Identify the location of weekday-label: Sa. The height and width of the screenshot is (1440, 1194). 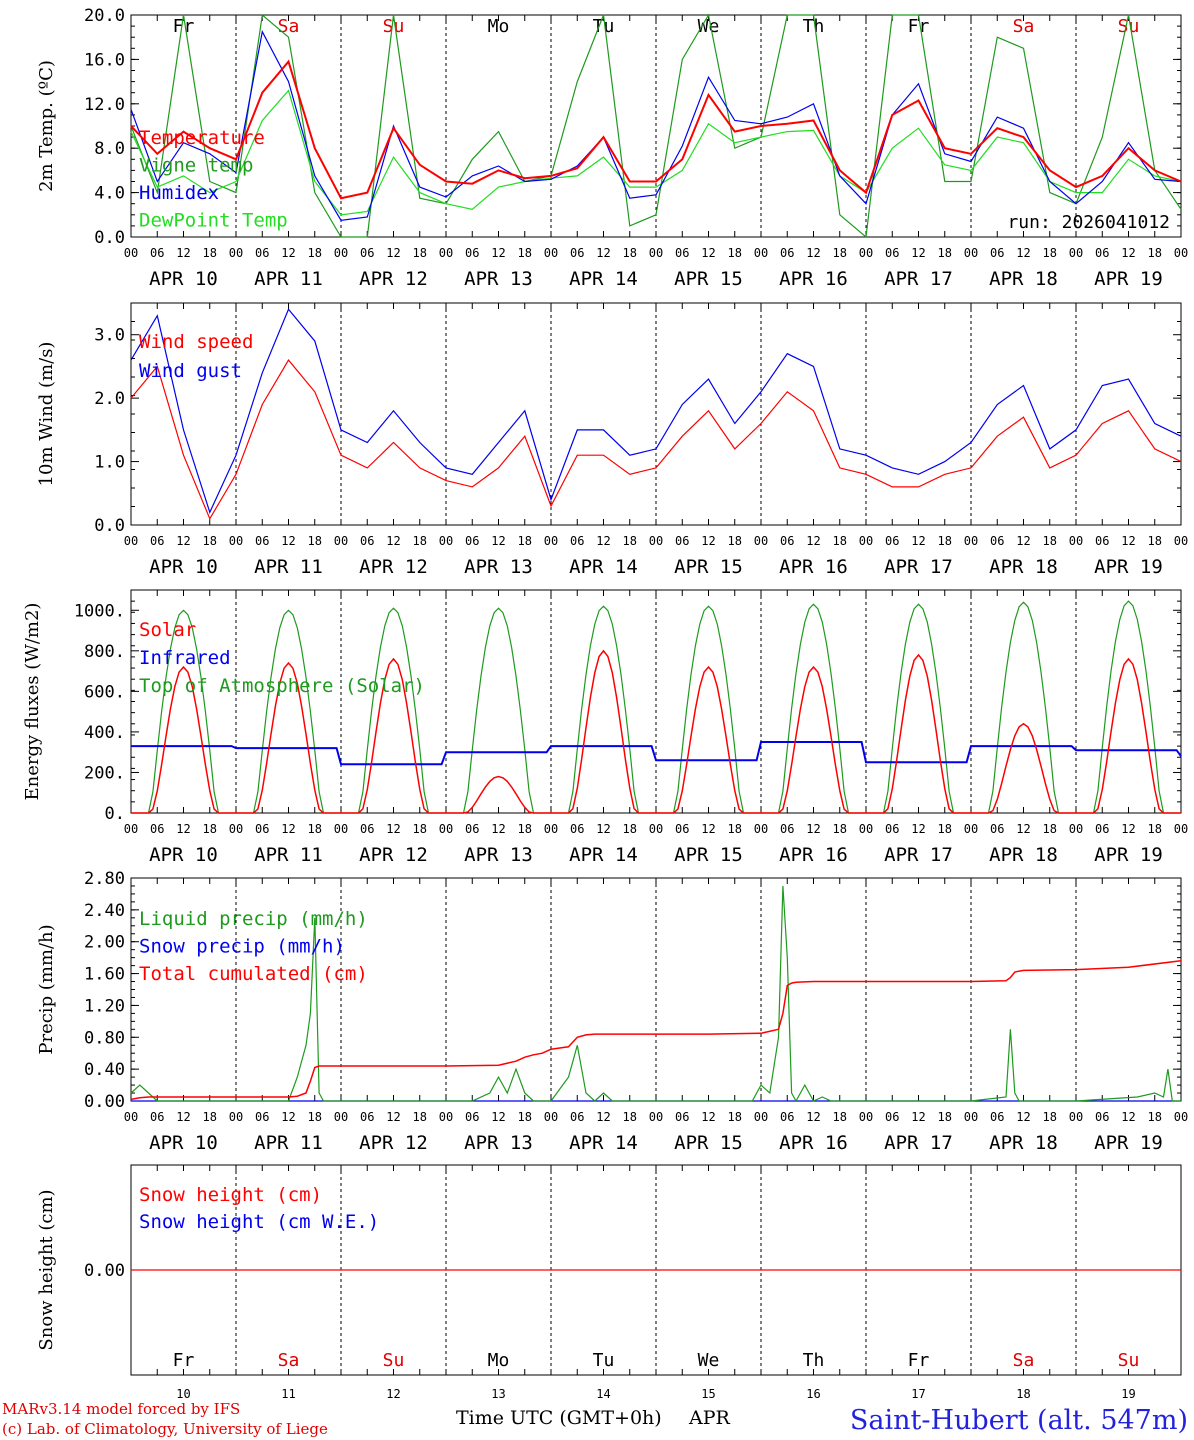
(289, 26).